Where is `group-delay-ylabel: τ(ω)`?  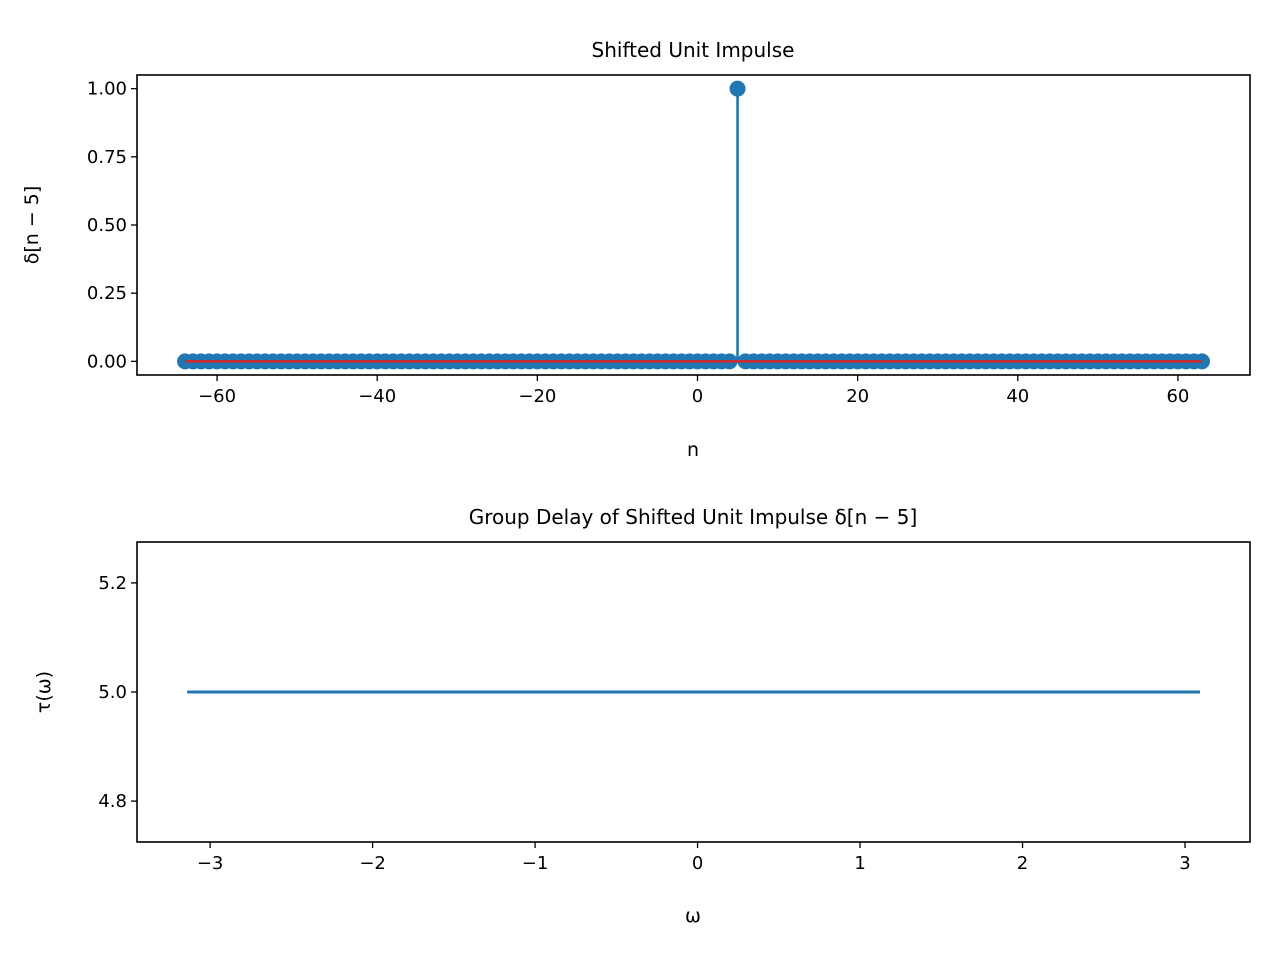 group-delay-ylabel: τ(ω) is located at coordinates (44, 692).